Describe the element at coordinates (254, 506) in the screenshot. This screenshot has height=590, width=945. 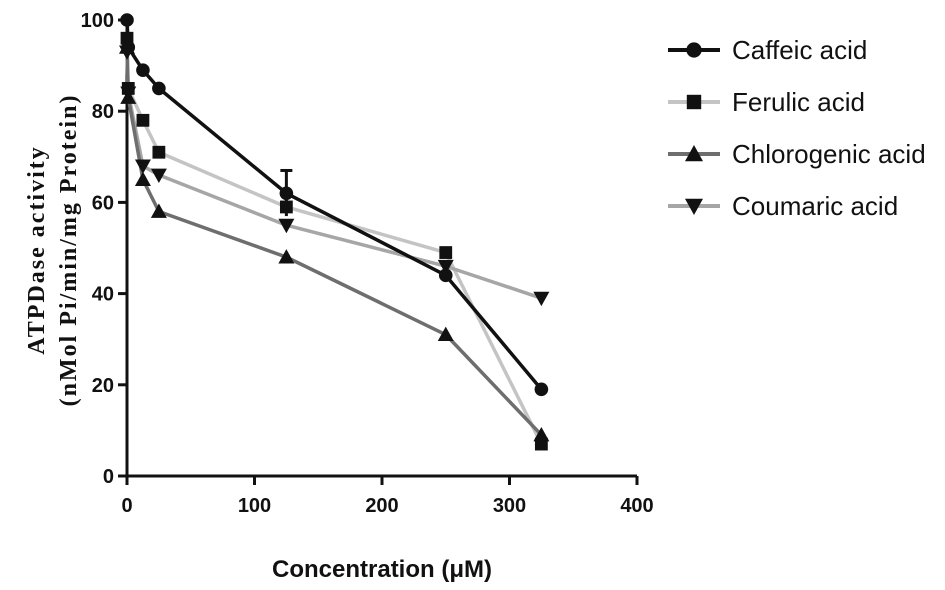
I see `x-tick-label: 100` at that location.